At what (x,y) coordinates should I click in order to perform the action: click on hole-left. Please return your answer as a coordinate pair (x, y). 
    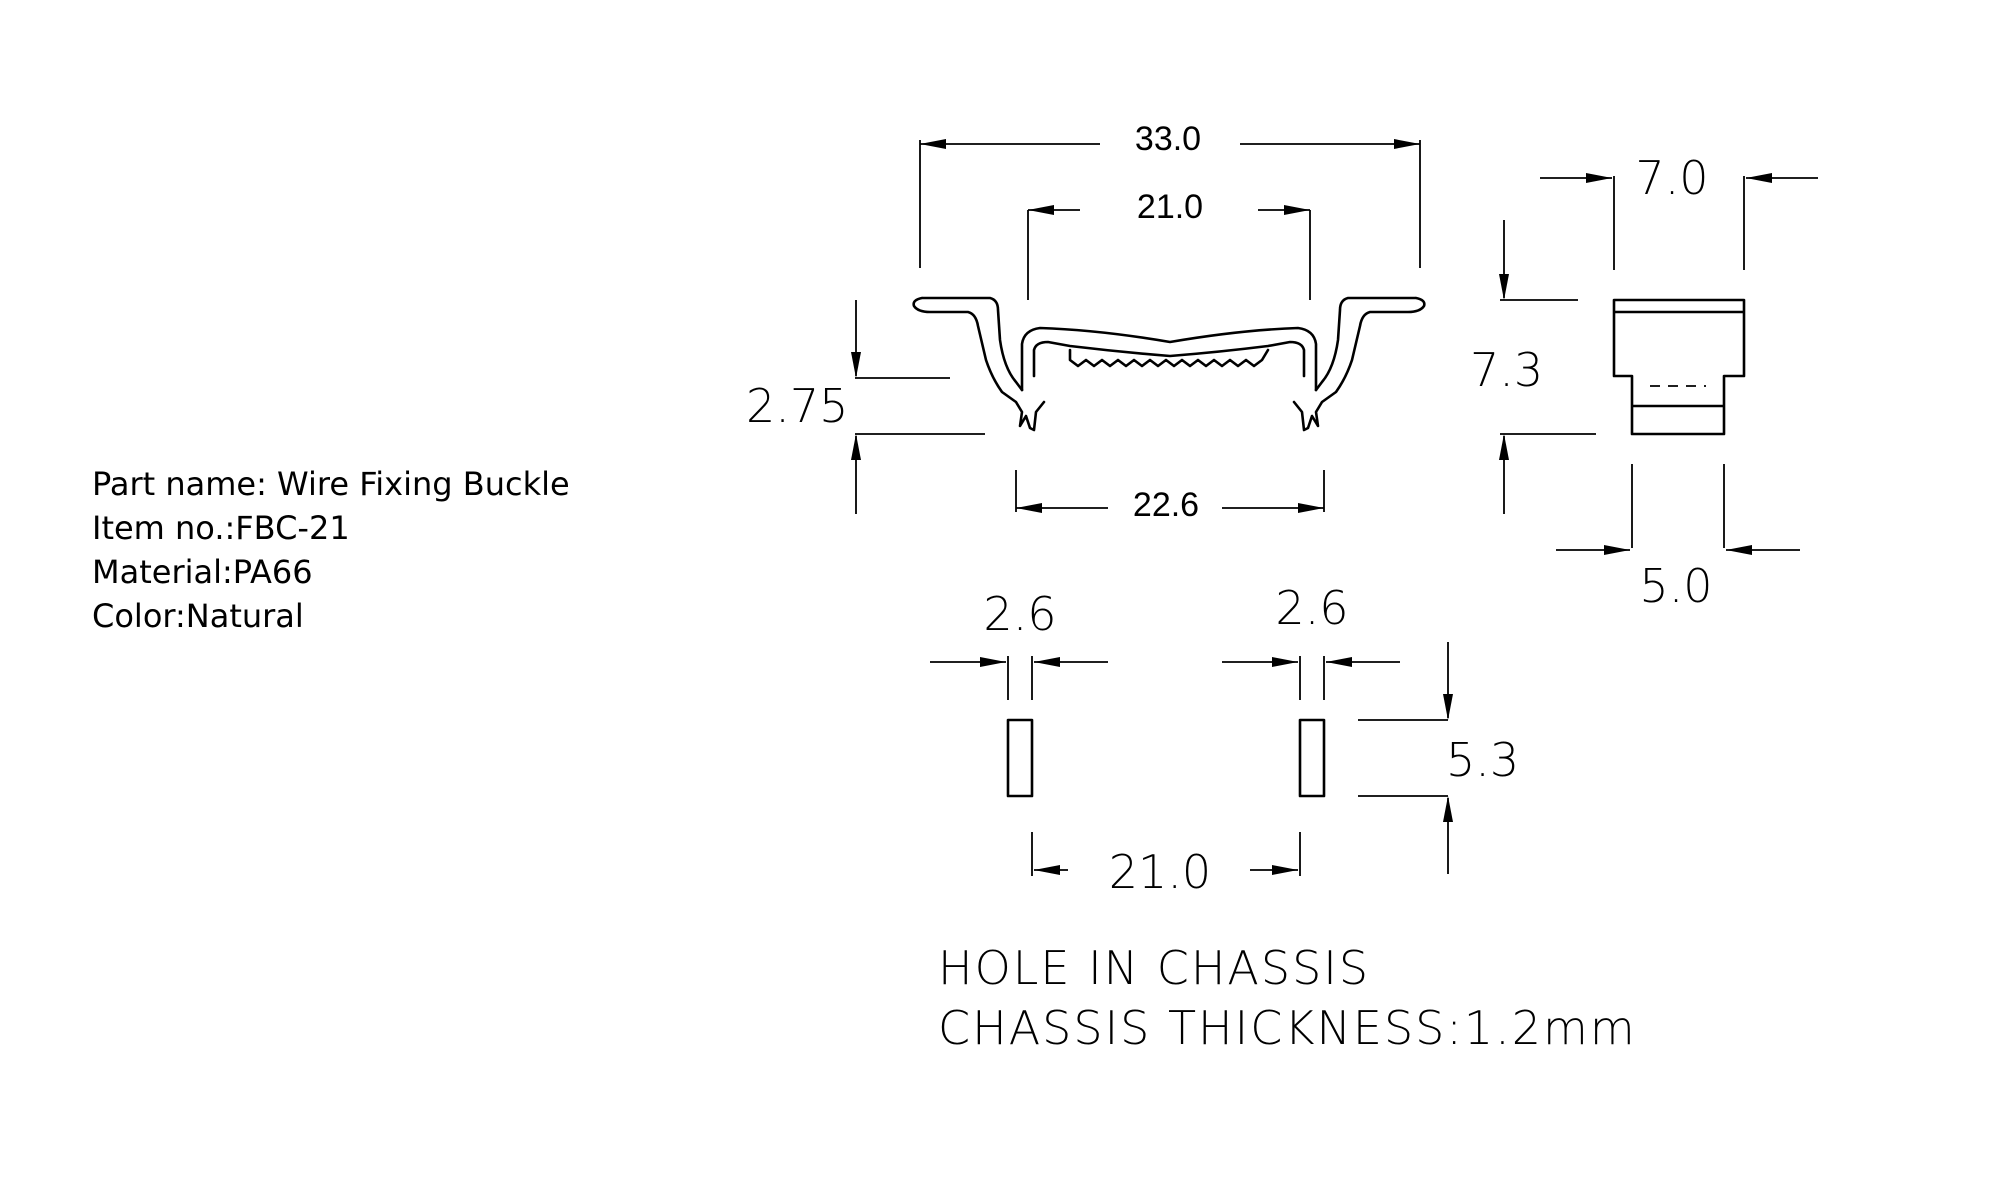
    Looking at the image, I should click on (1020, 758).